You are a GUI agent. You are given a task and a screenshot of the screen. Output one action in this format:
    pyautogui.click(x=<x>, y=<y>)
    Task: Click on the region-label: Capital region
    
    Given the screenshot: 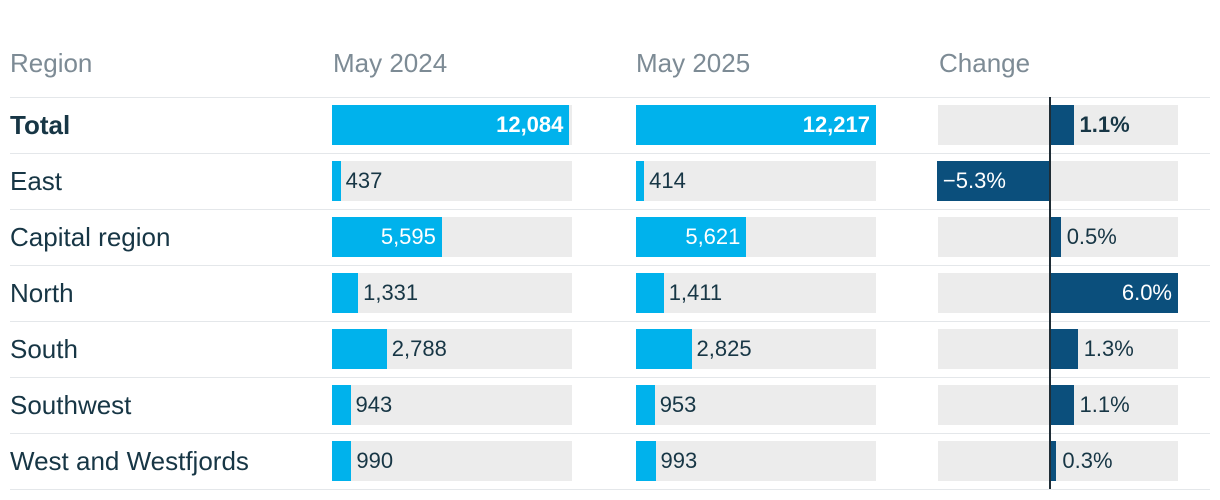 What is the action you would take?
    pyautogui.click(x=90, y=237)
    